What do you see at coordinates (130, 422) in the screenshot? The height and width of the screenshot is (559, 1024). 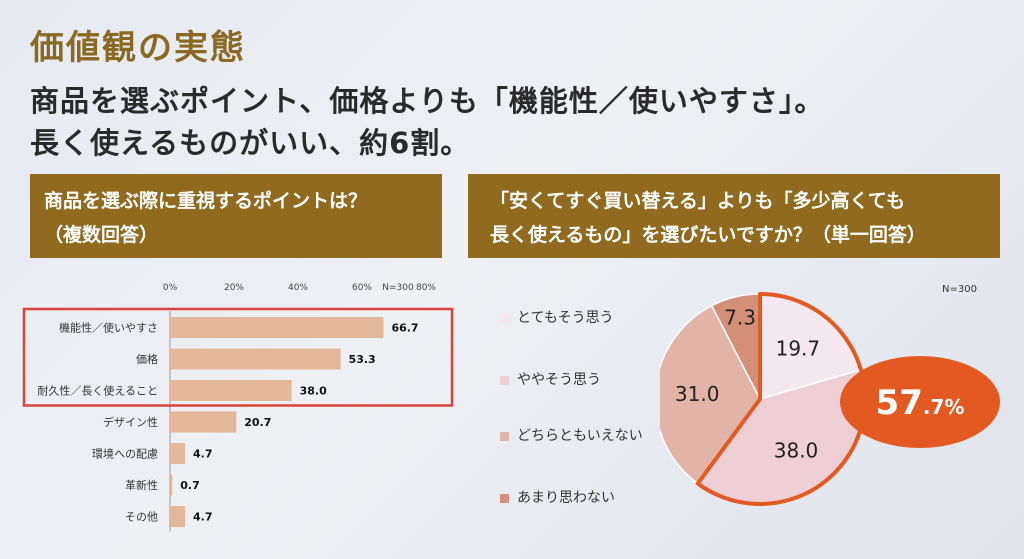 I see `bar-category-label: デザイン性` at bounding box center [130, 422].